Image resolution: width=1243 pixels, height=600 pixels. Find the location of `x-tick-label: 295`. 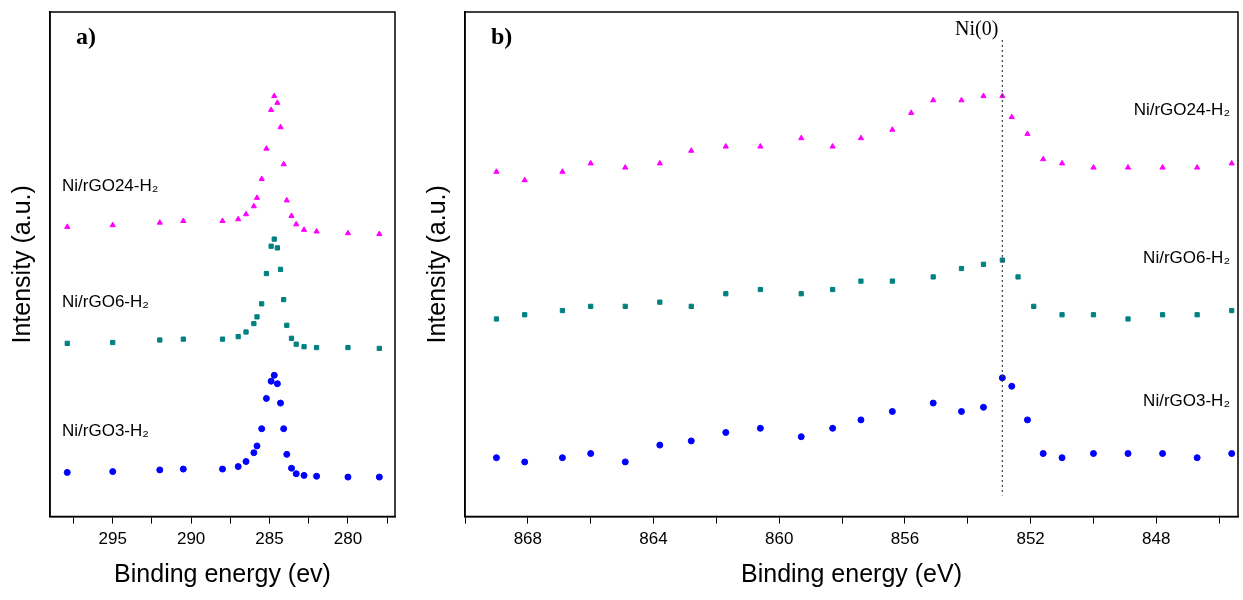

x-tick-label: 295 is located at coordinates (112, 539).